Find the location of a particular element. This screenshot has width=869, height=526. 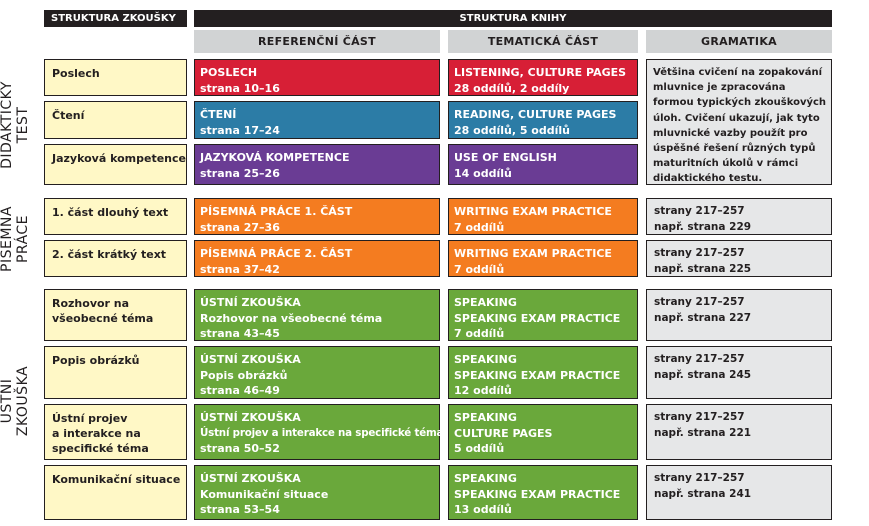

header-book-structure: STRUKTURA KNIHY is located at coordinates (513, 18).